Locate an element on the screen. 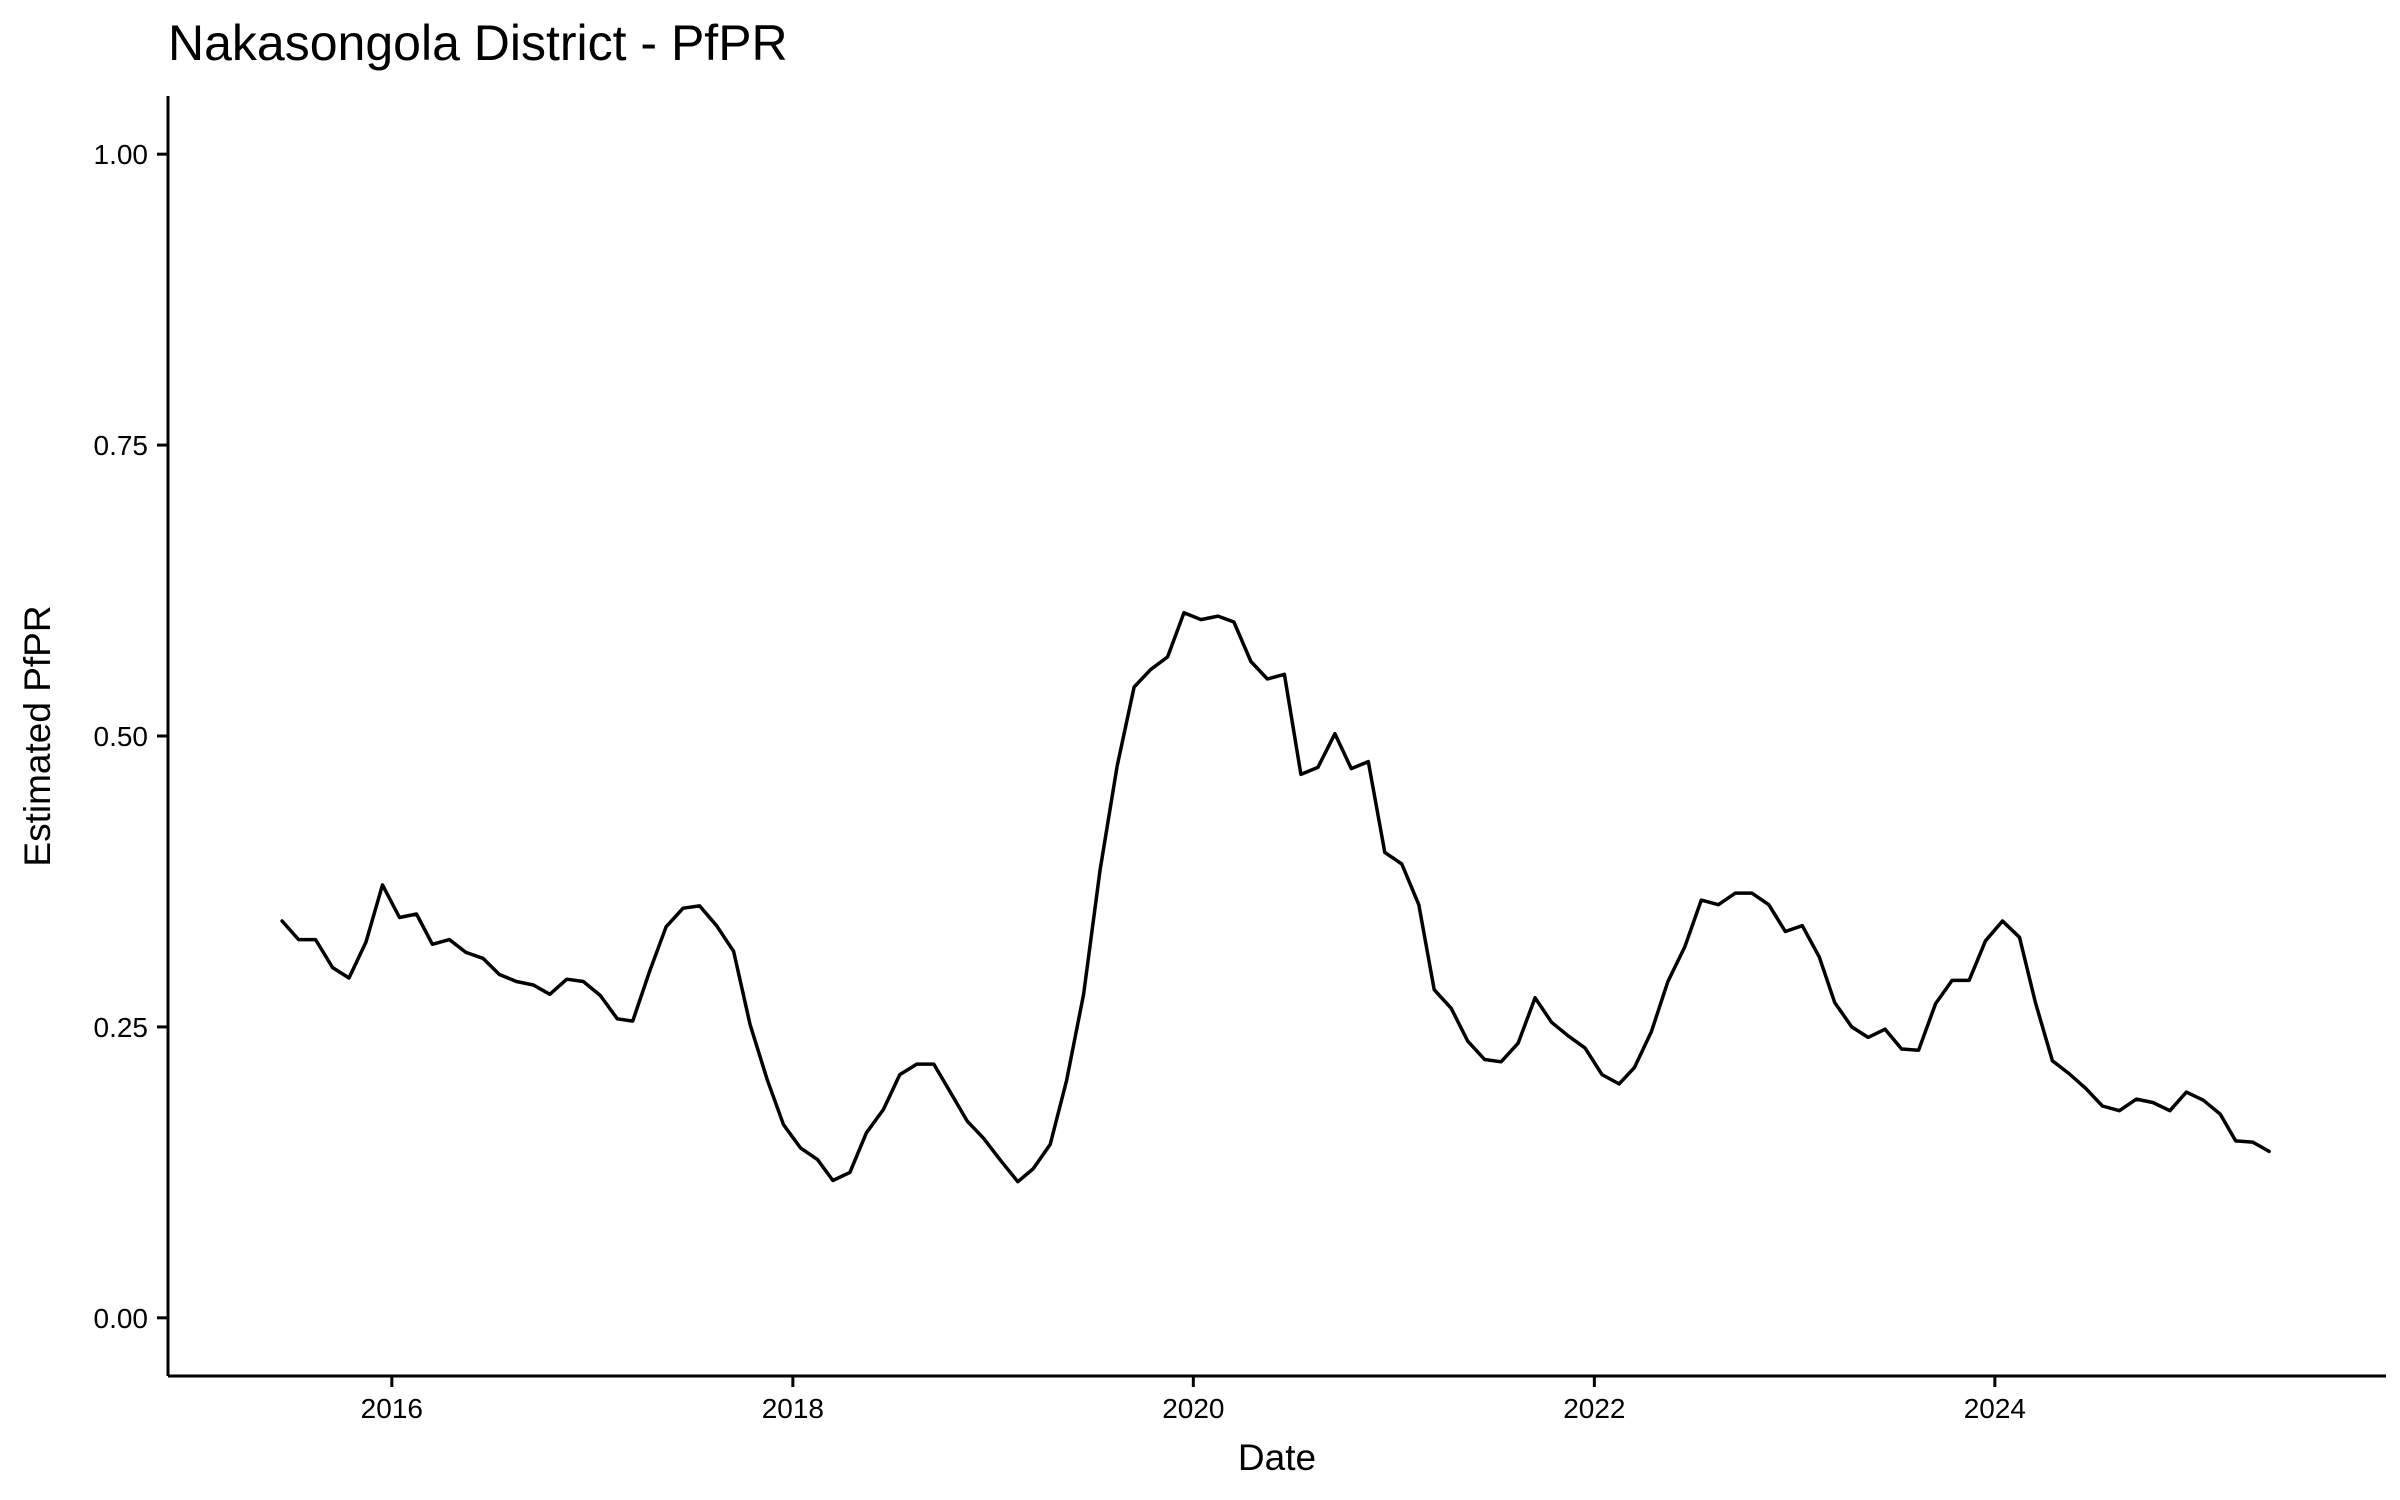  y-tick-label: 0.75 is located at coordinates (121, 445).